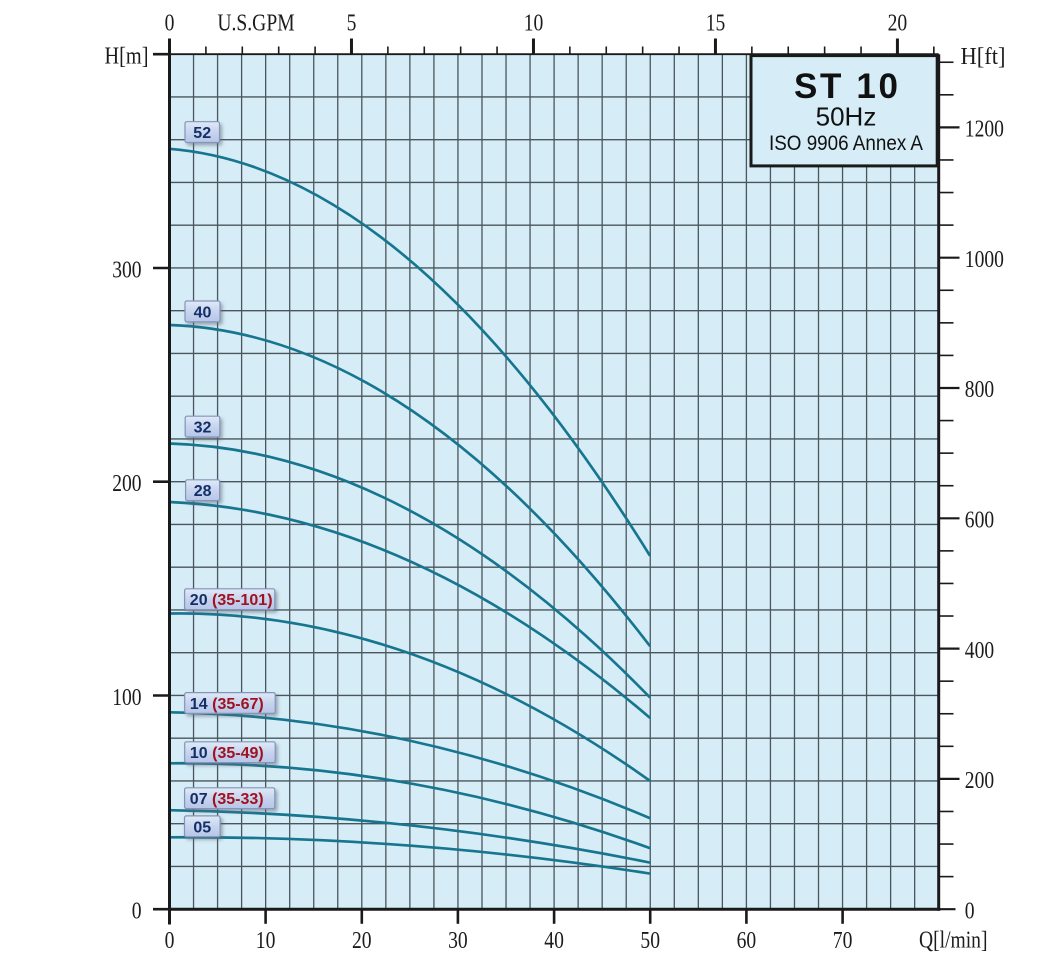  I want to click on svg-text: Q[l/min], so click(953, 941).